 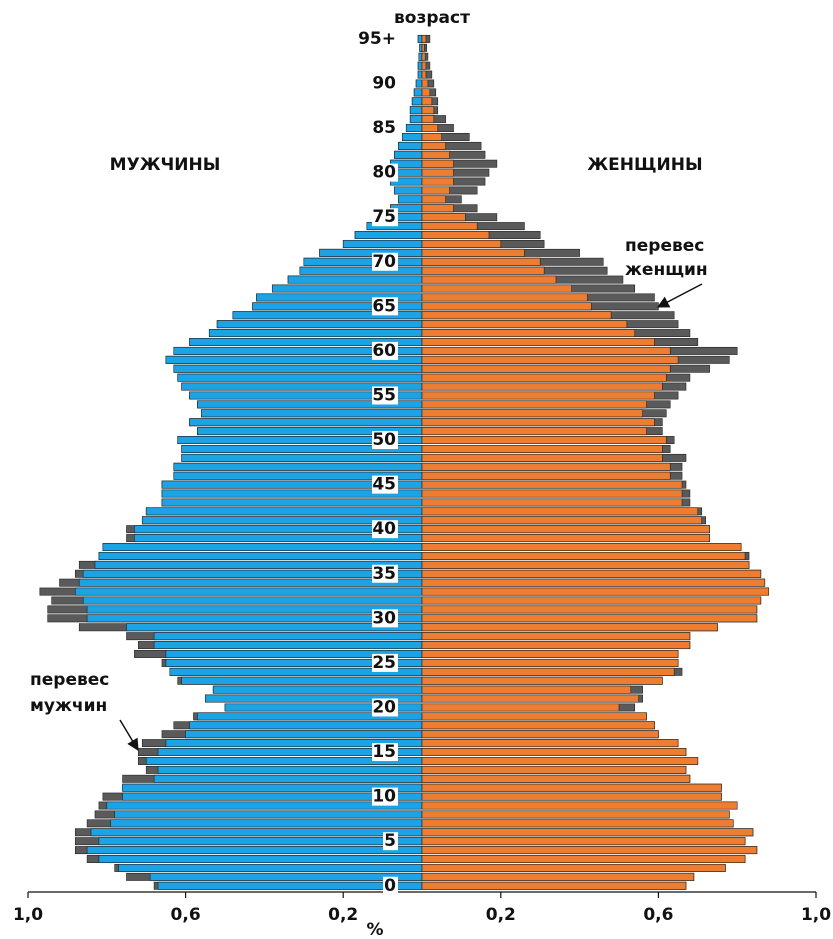 I want to click on y-tick-label: 90, so click(x=384, y=83).